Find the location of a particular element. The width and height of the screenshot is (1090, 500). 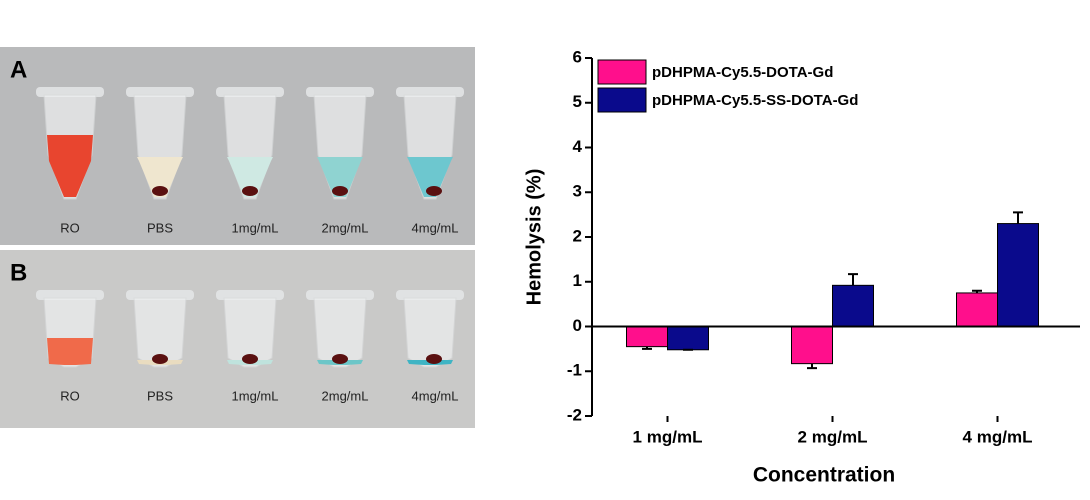

panel-label: B is located at coordinates (18, 272).